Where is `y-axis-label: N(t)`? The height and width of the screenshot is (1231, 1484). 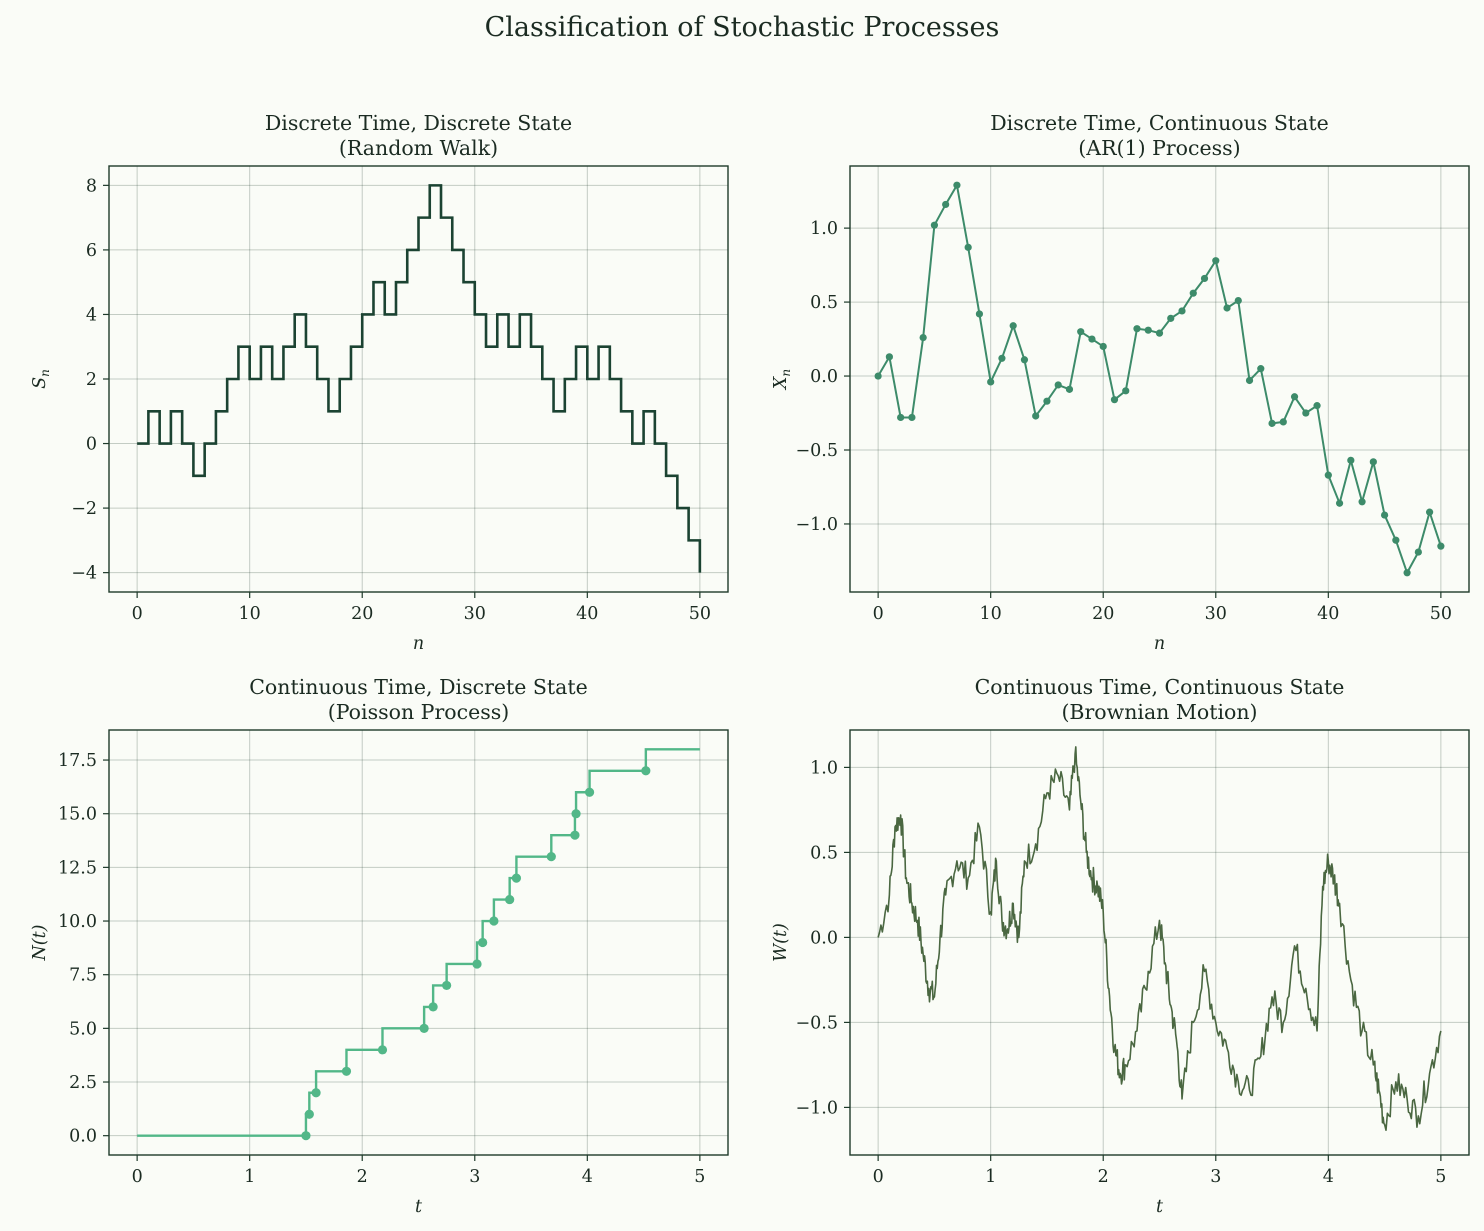 y-axis-label: N(t) is located at coordinates (40, 942).